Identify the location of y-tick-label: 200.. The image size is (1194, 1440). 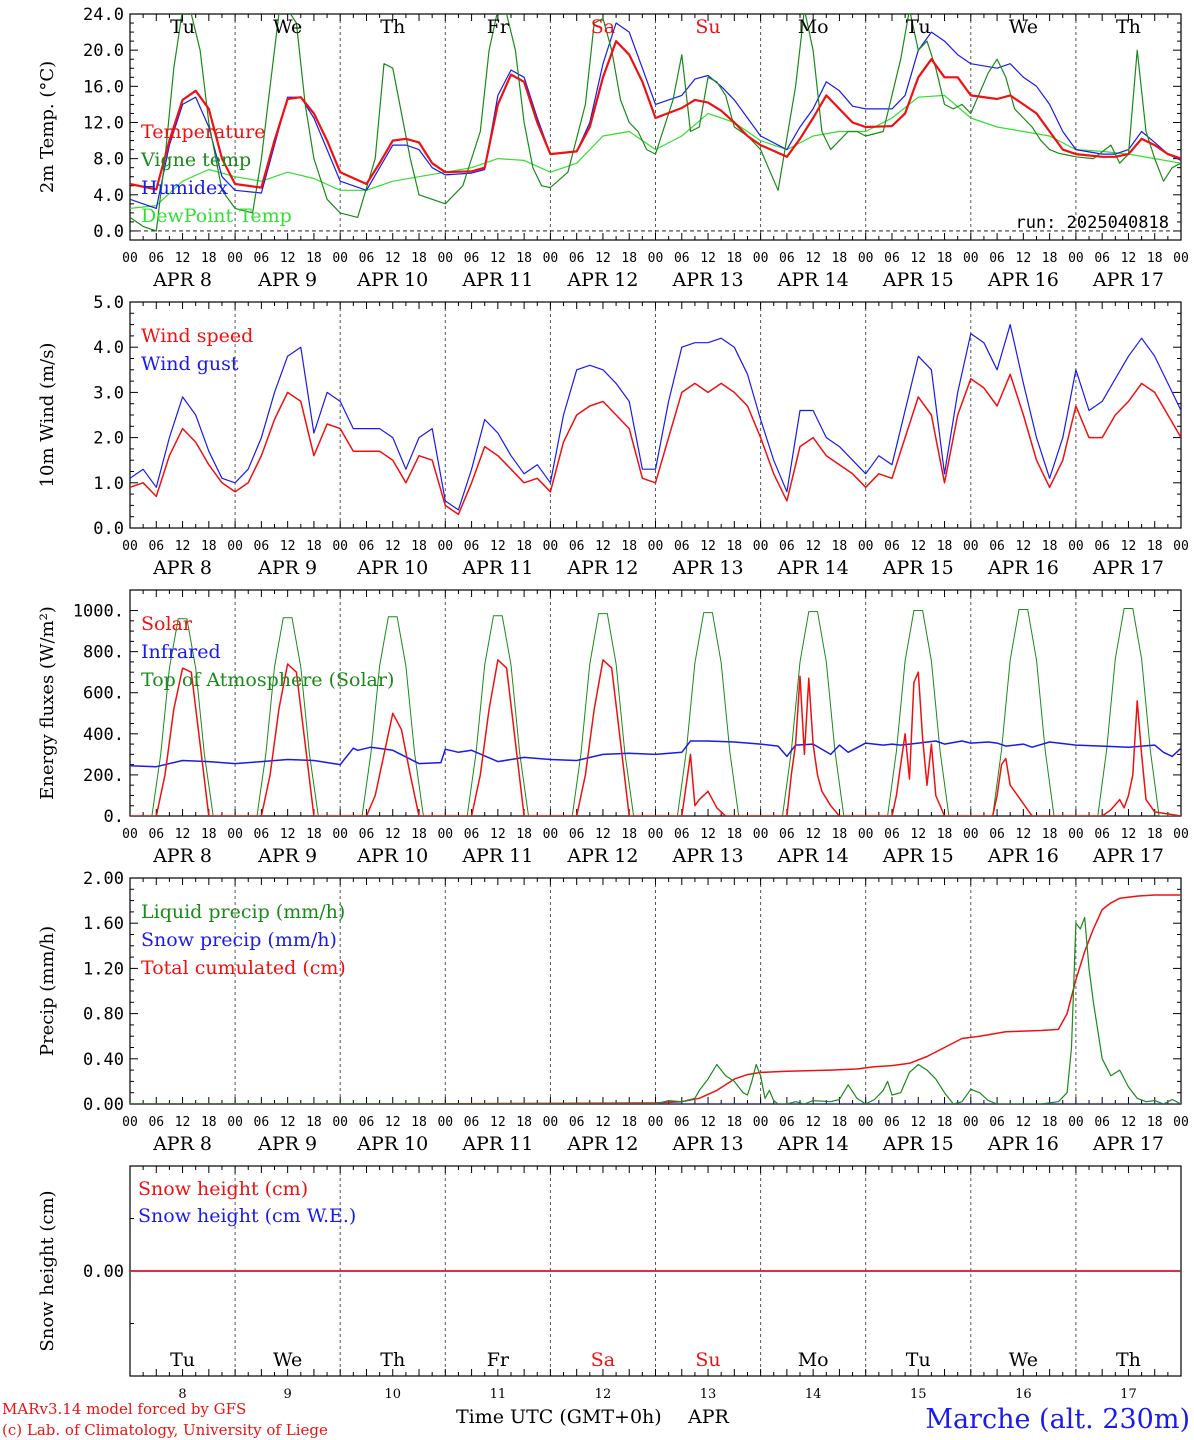
(103, 776).